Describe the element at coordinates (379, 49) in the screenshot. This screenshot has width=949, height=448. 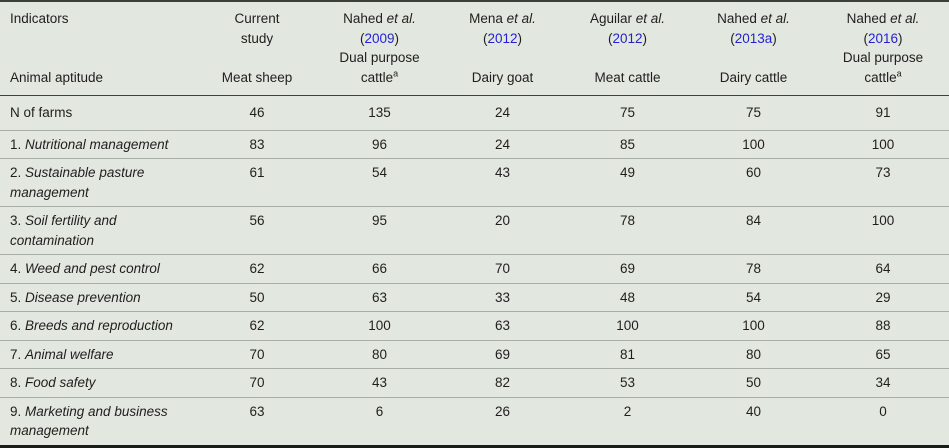
I see `header-column-nahed-2009: Nahed et al. (2009) Dual purpose cattlea` at that location.